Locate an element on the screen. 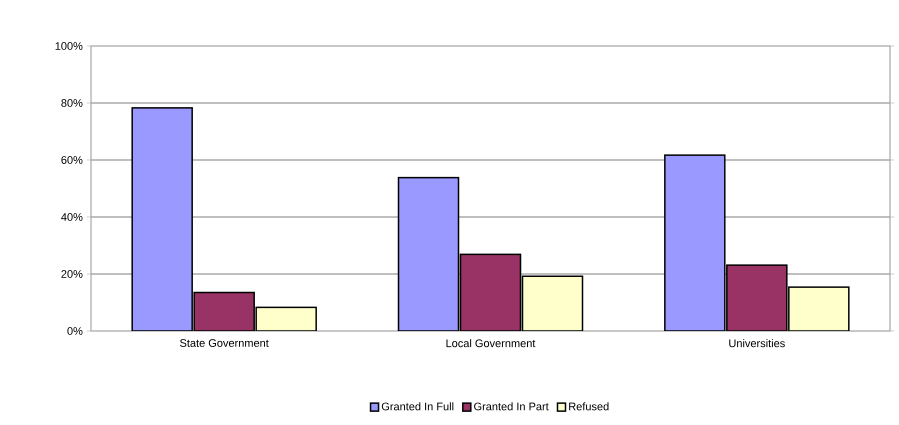 This screenshot has height=425, width=899. y-tick-label: 20% is located at coordinates (71, 274).